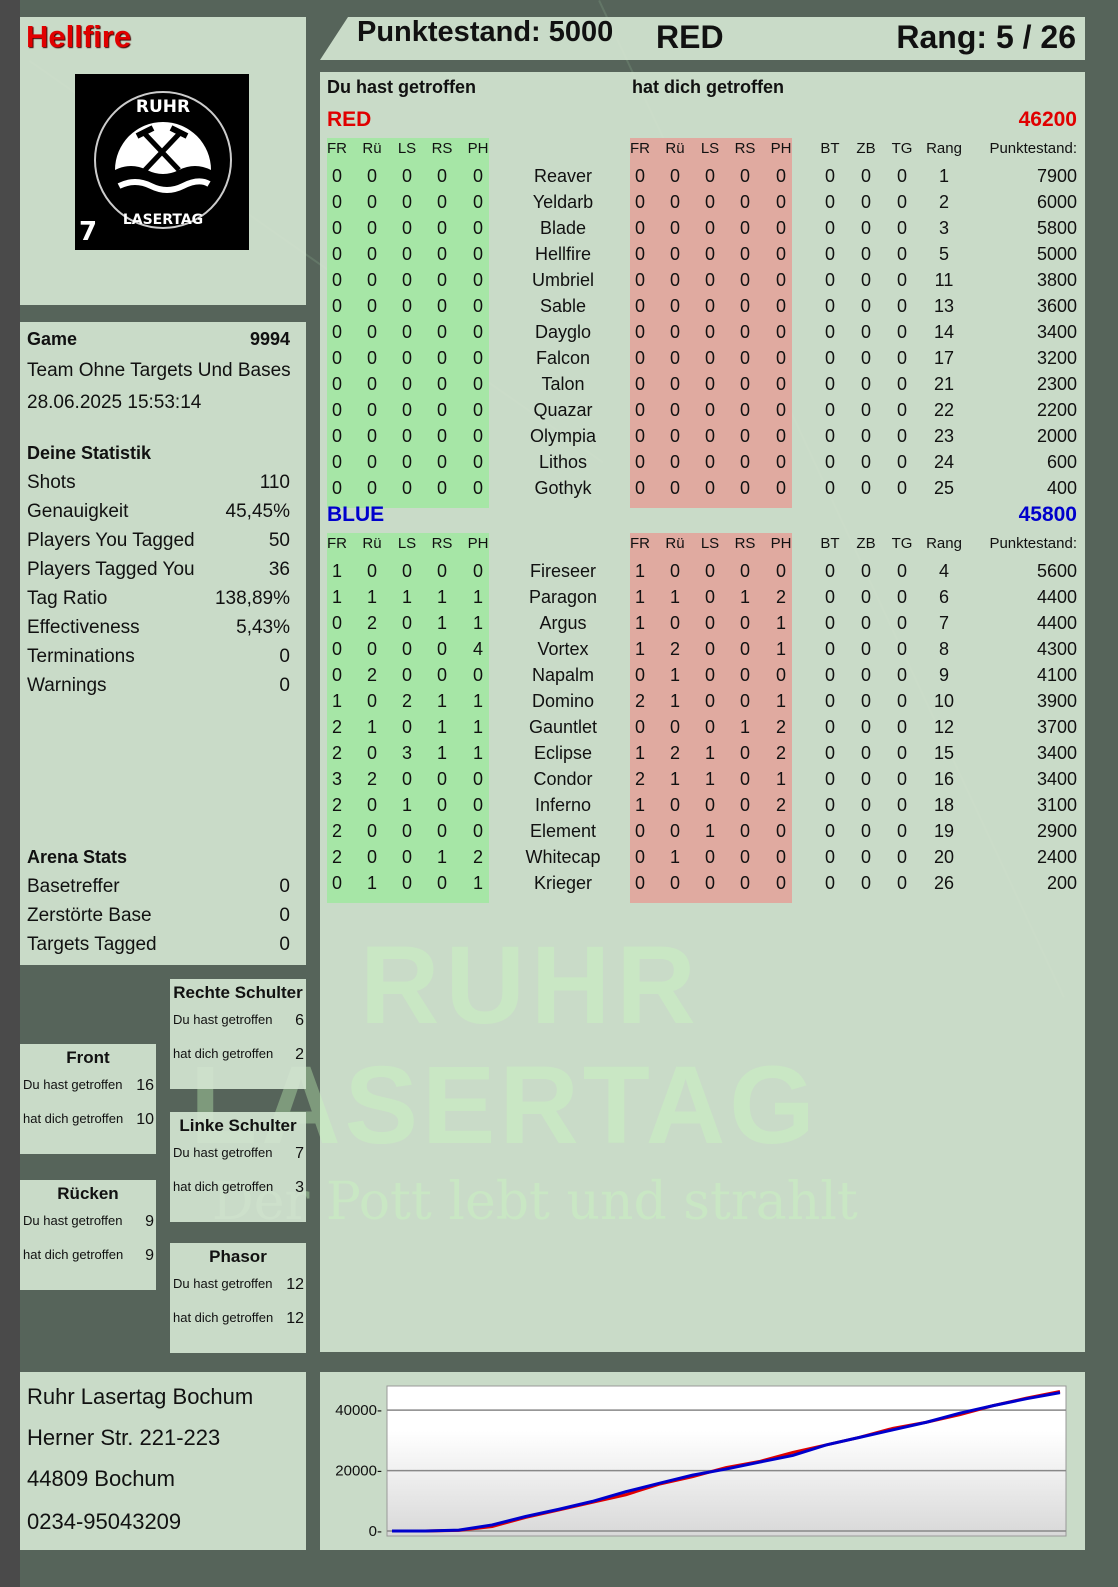  I want to click on team-label: RED, so click(690, 37).